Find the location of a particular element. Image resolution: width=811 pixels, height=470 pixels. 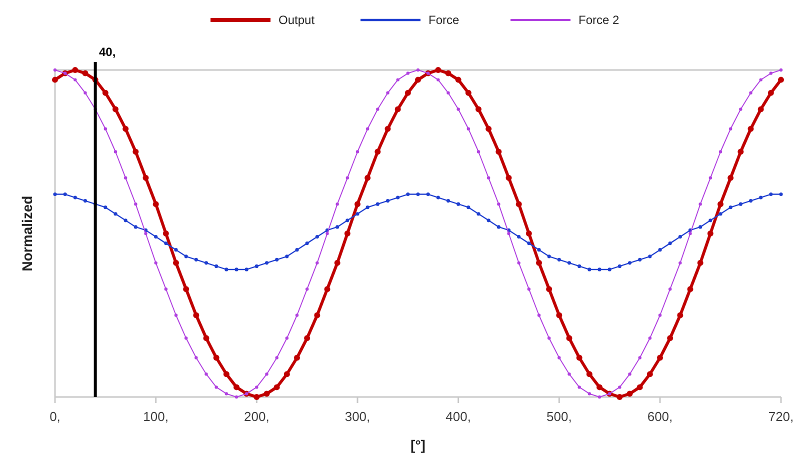

x-tick-label: 400, is located at coordinates (458, 416).